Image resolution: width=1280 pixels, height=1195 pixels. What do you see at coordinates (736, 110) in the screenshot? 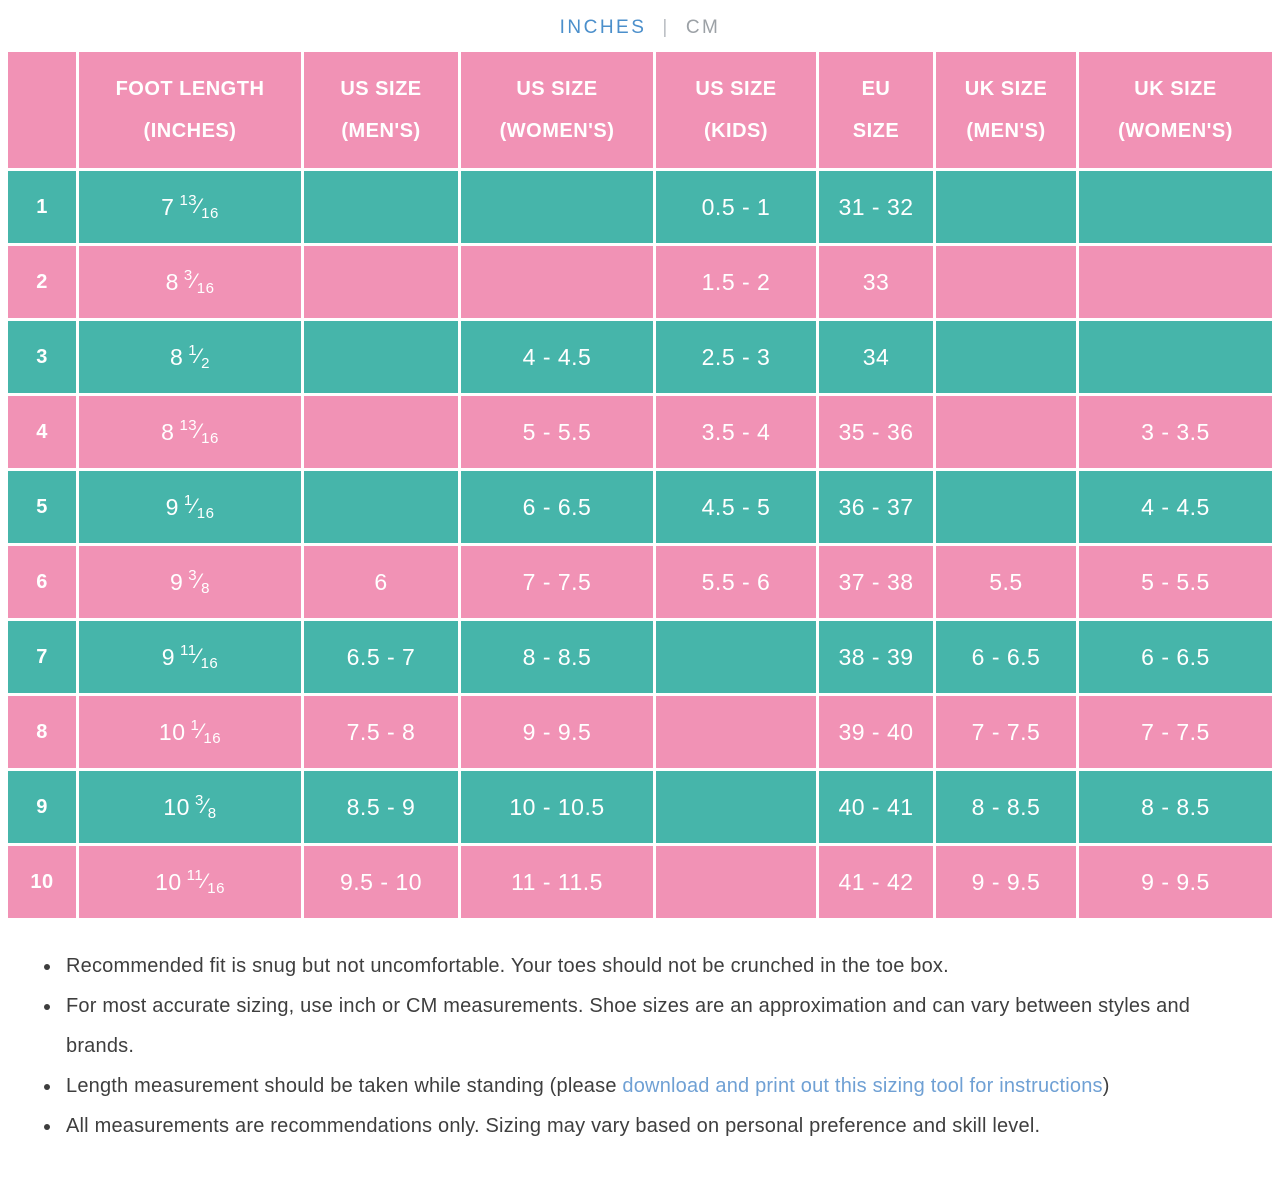
I see `header-us-size-kids: US SIZE (KIDS)` at bounding box center [736, 110].